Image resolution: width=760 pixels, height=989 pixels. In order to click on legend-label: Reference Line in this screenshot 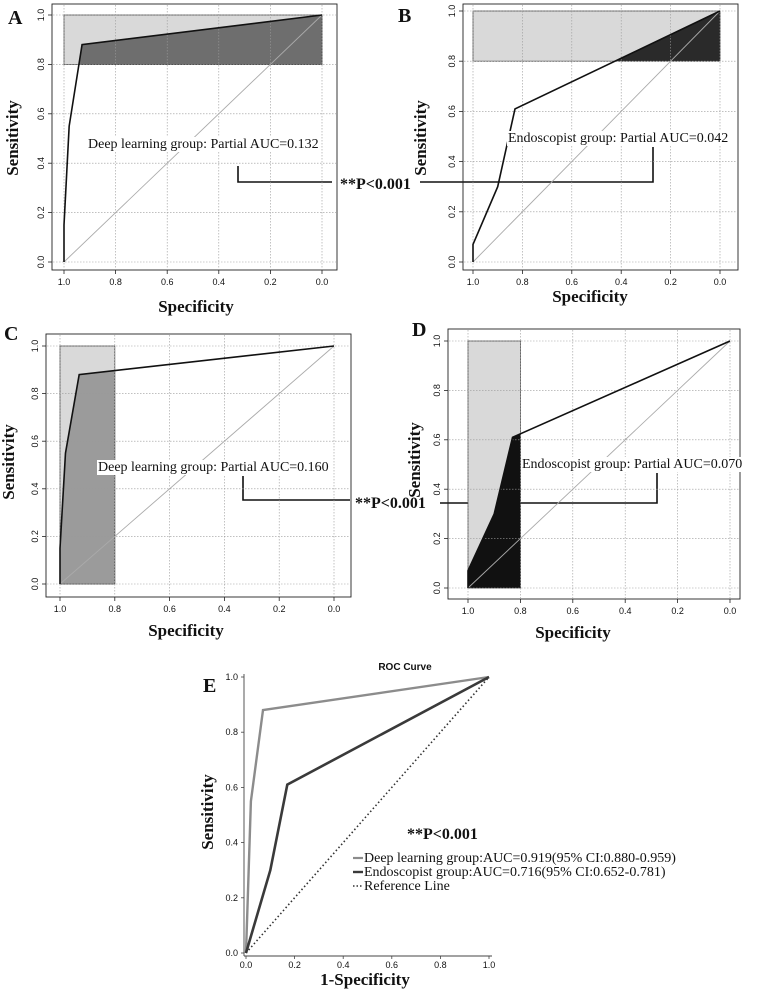, I will do `click(407, 886)`.